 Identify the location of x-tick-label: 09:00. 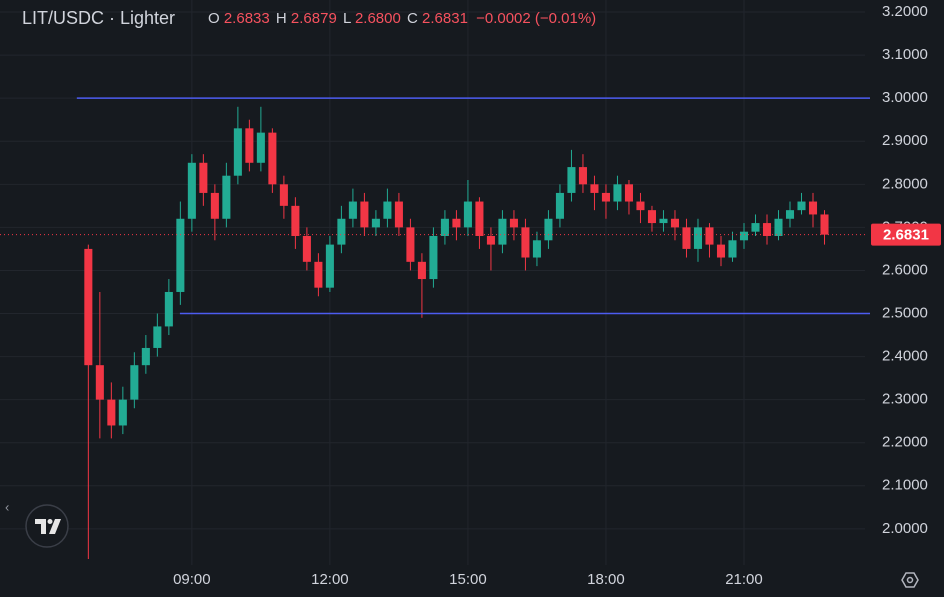
(192, 579).